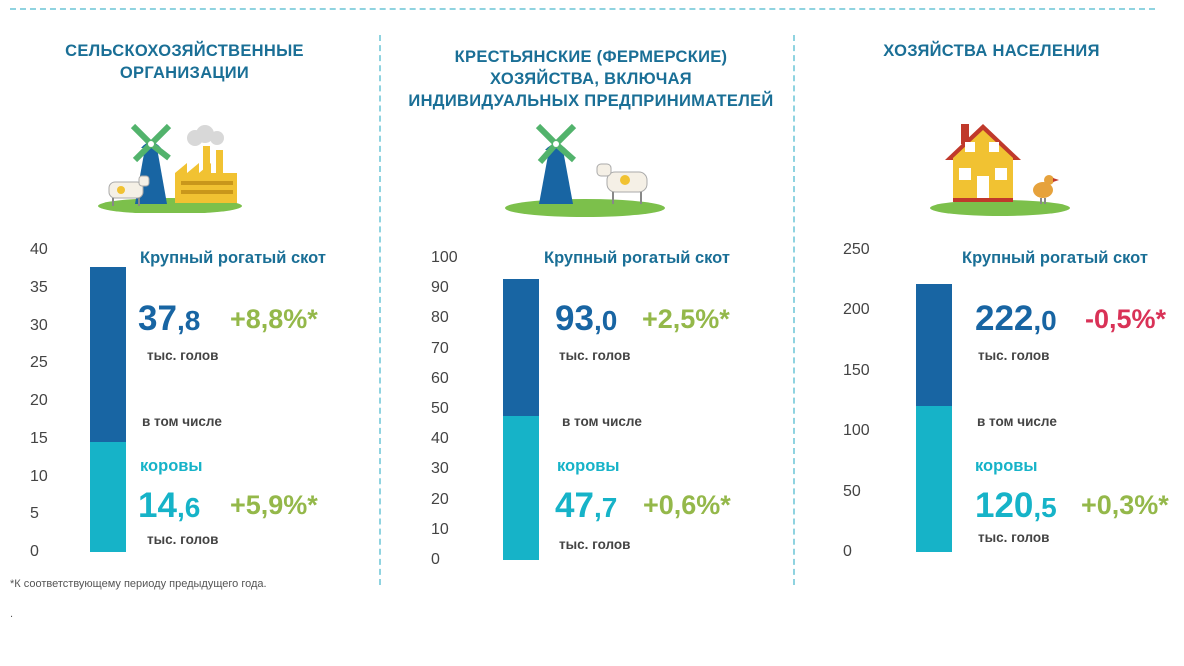  Describe the element at coordinates (585, 170) in the screenshot. I see `windmill-cow-icon` at that location.